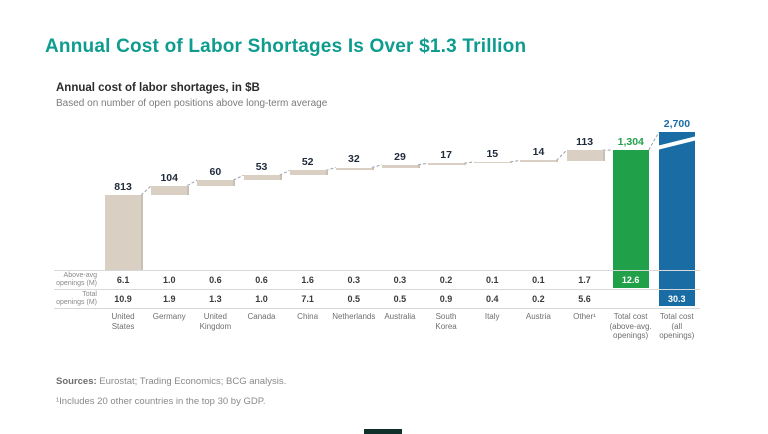 The width and height of the screenshot is (768, 434). Describe the element at coordinates (261, 316) in the screenshot. I see `category-label: Canada` at that location.